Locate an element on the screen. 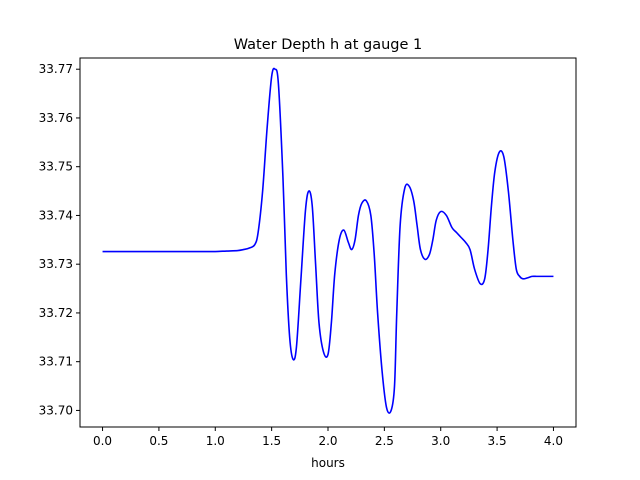  x-tick-label: 3.5 is located at coordinates (497, 441).